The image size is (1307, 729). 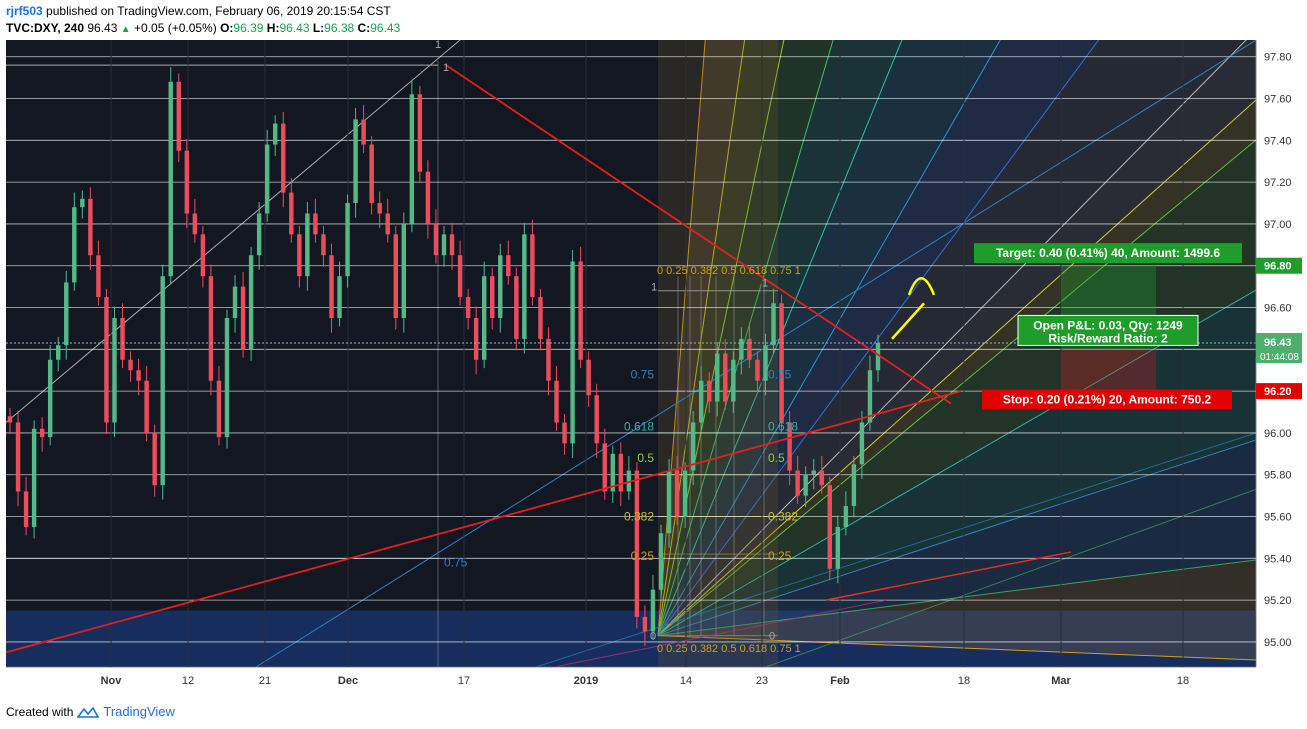 What do you see at coordinates (1279, 265) in the screenshot?
I see `target-price-marker` at bounding box center [1279, 265].